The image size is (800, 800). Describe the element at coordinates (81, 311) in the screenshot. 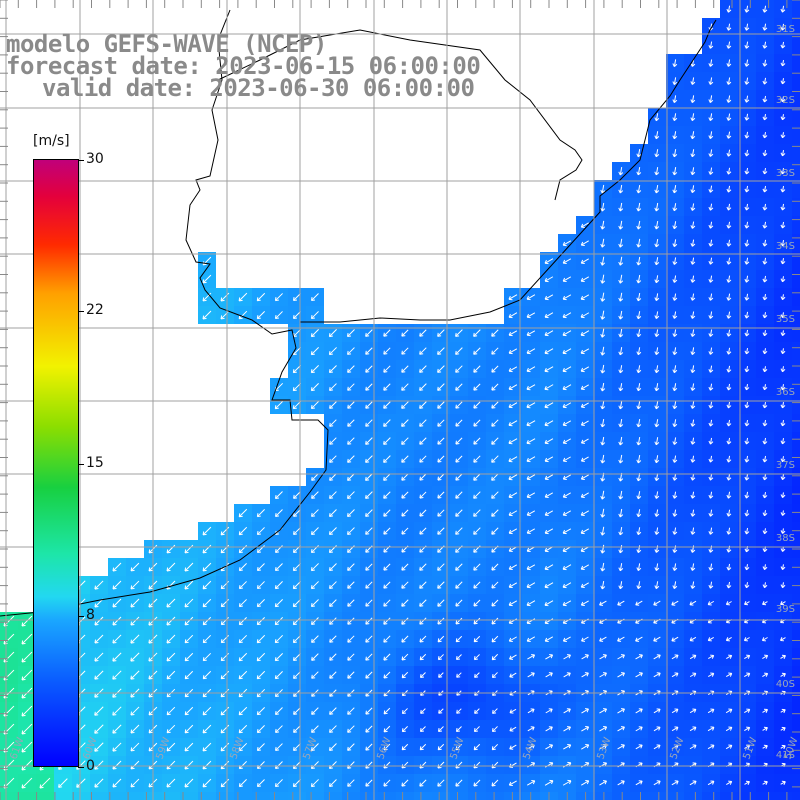

I see `colorbar-tick-mark` at that location.